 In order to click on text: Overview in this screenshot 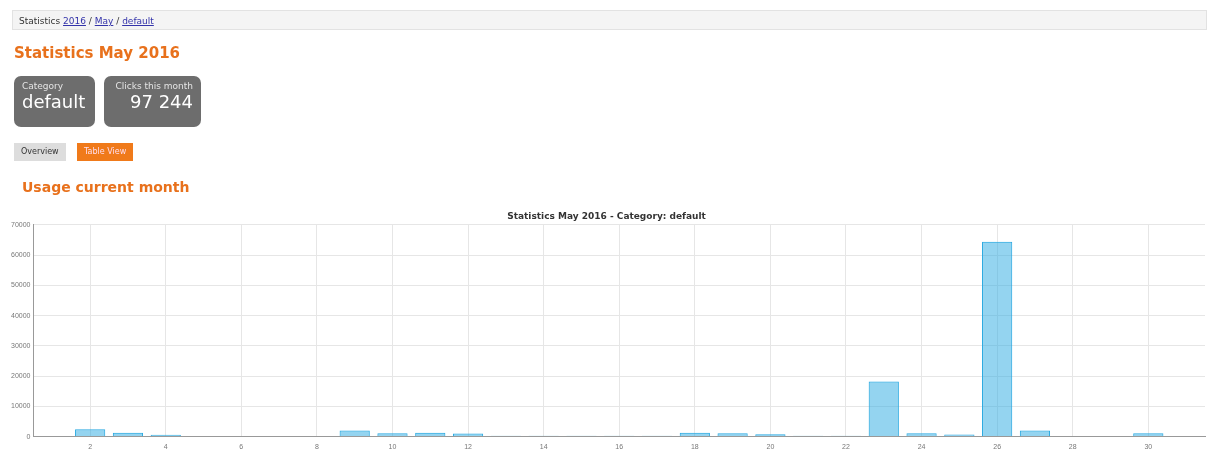, I will do `click(40, 152)`.